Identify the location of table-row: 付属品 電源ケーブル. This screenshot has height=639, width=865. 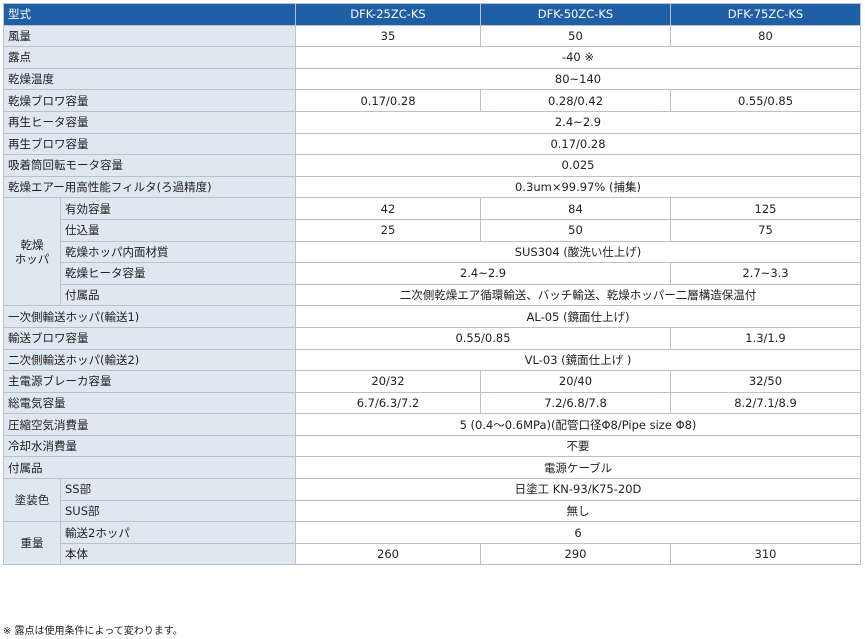
(432, 468).